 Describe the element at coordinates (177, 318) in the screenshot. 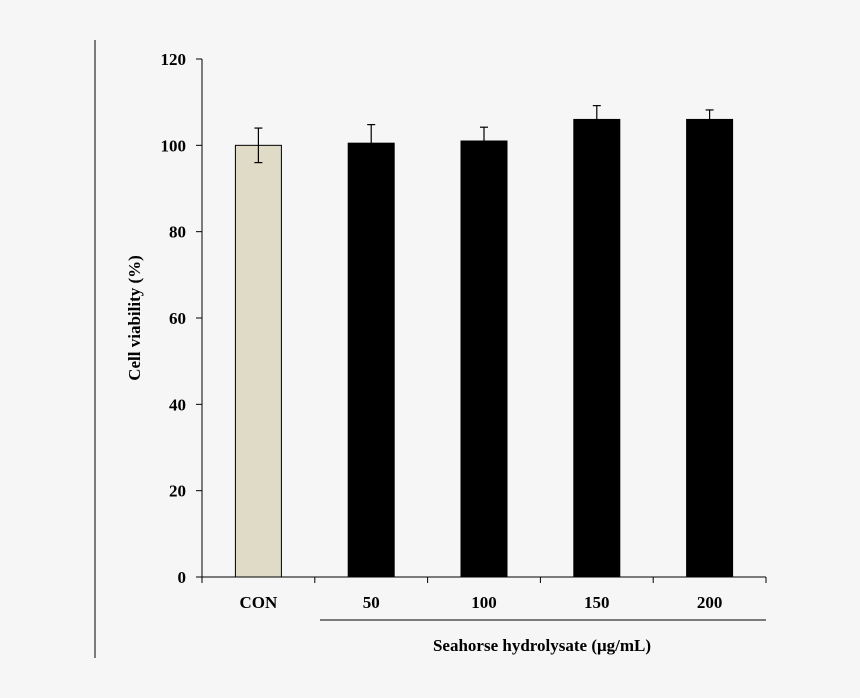

I see `y-tick-label: 60` at that location.